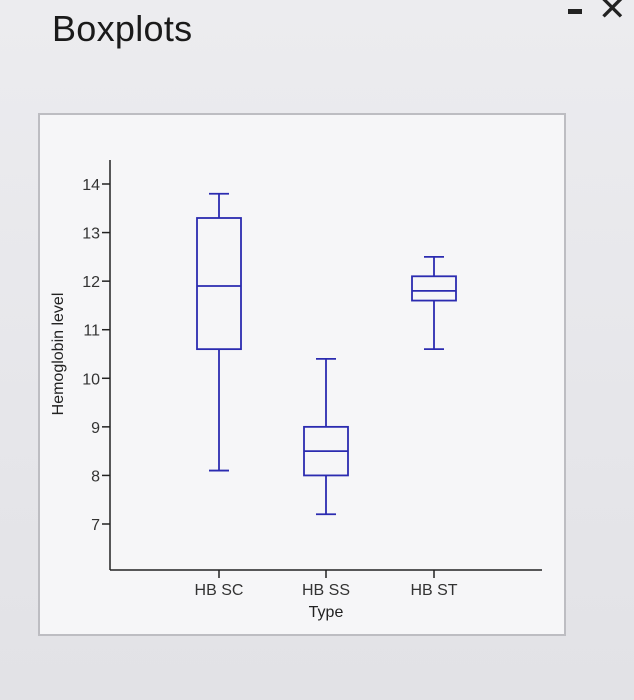  I want to click on y-ticks: 7 8 9 10 11 12 13 14, so click(96, 355).